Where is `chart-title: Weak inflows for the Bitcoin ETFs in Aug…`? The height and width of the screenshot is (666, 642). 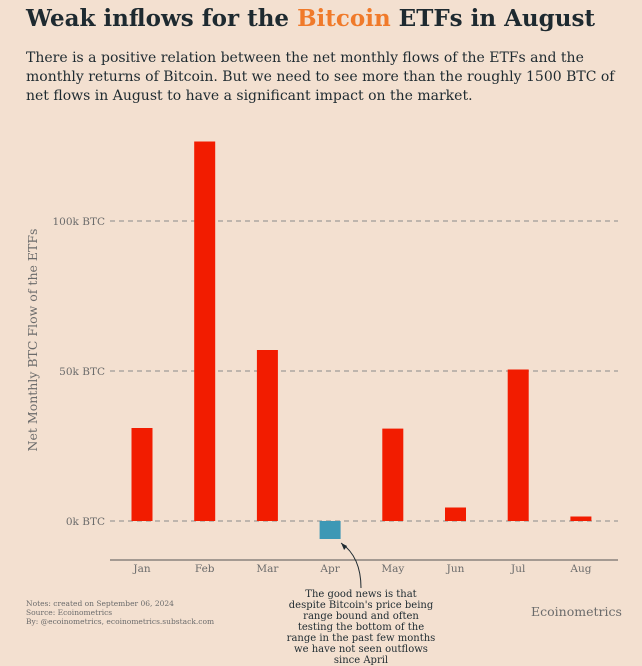 chart-title: Weak inflows for the Bitcoin ETFs in Aug… is located at coordinates (310, 19).